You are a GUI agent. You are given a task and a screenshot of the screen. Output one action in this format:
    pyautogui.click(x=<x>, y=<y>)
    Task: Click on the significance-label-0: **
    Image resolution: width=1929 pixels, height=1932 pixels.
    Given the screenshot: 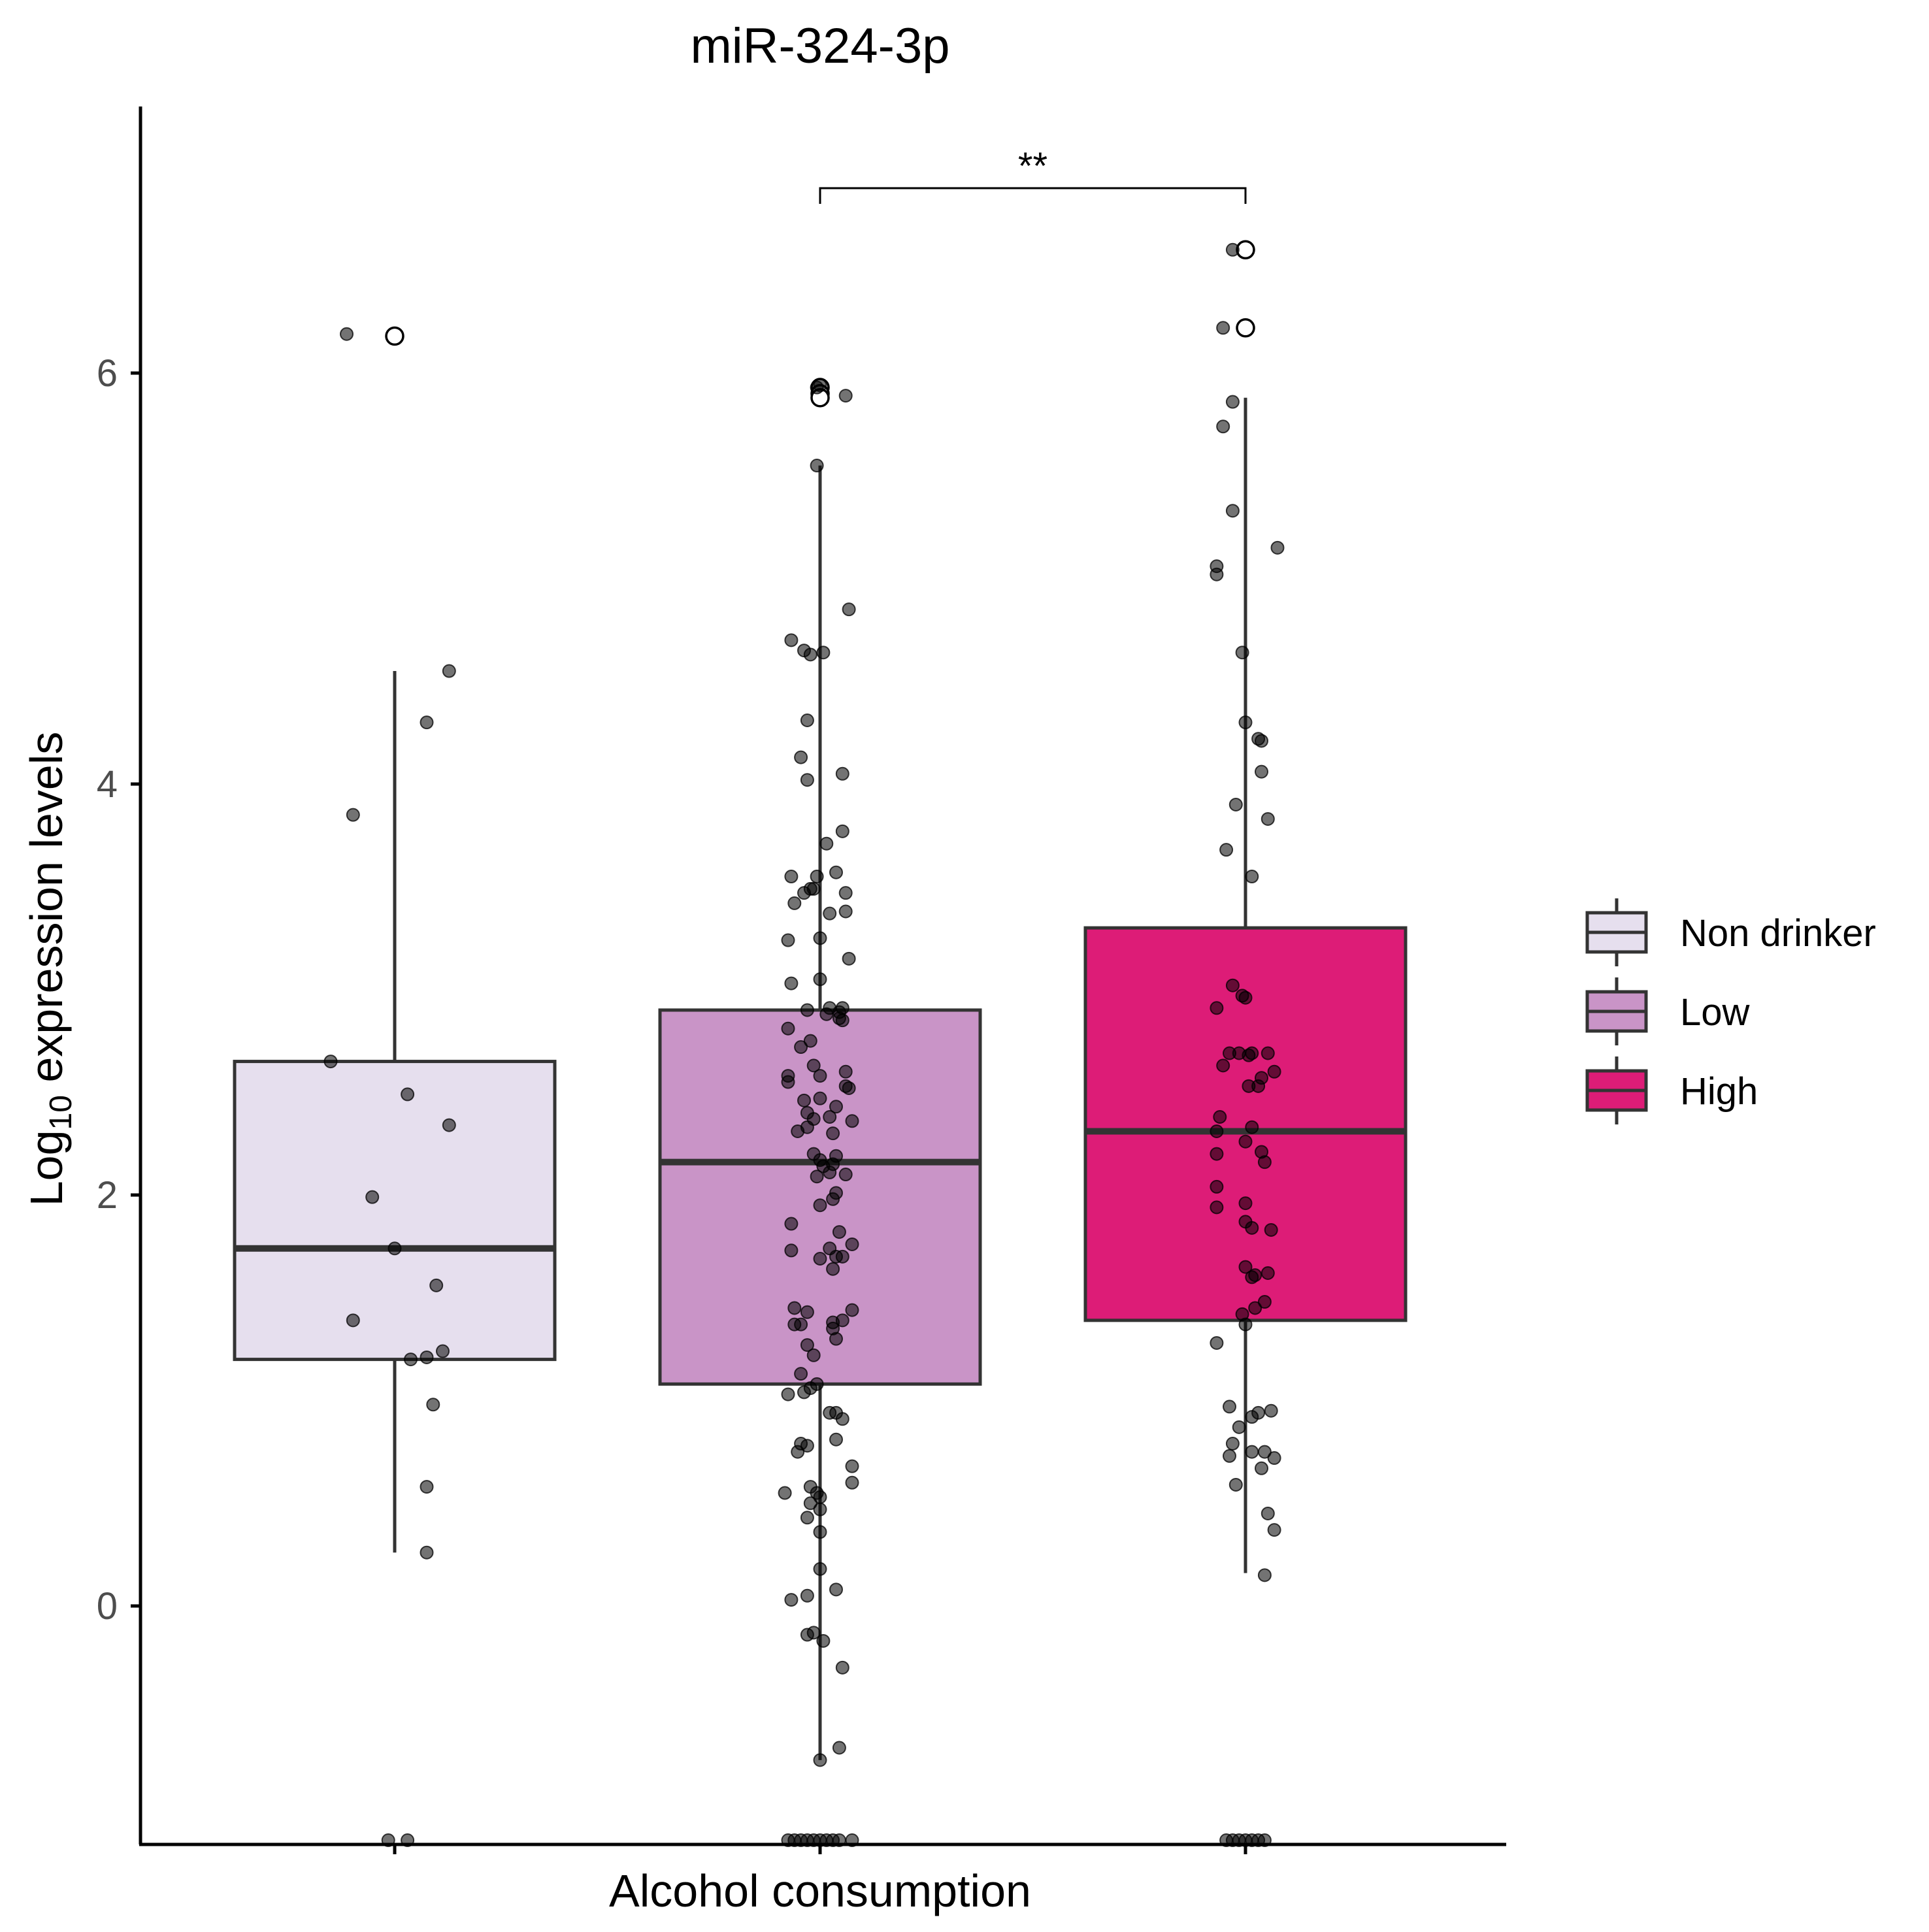 What is the action you would take?
    pyautogui.click(x=1032, y=166)
    